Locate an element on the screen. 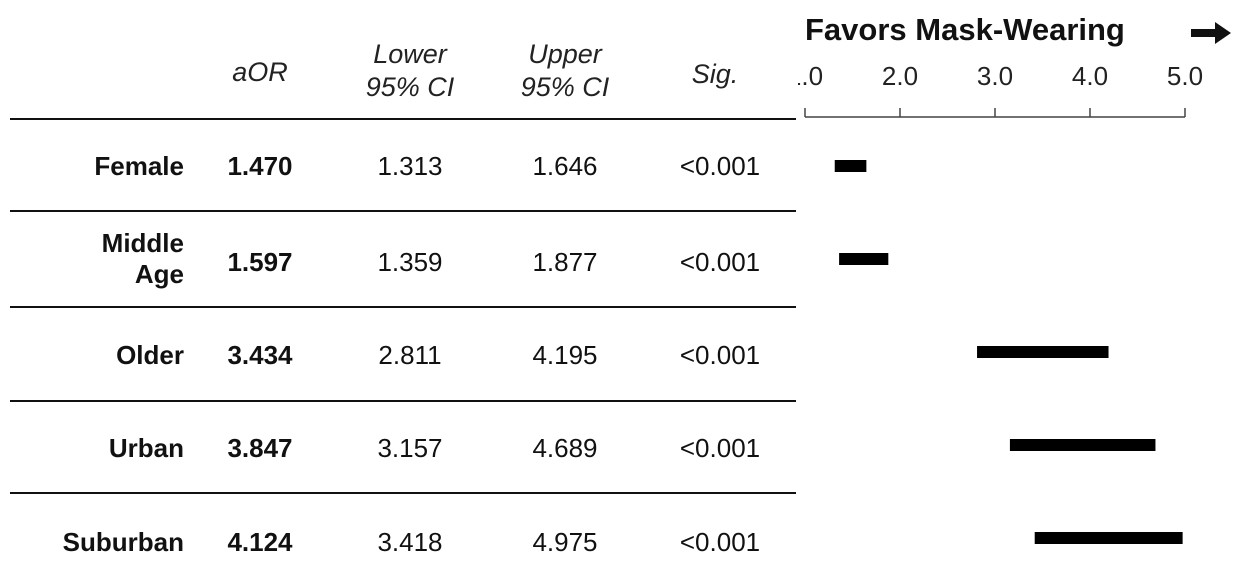 Image resolution: width=1238 pixels, height=587 pixels. row-label-female: Female is located at coordinates (139, 166).